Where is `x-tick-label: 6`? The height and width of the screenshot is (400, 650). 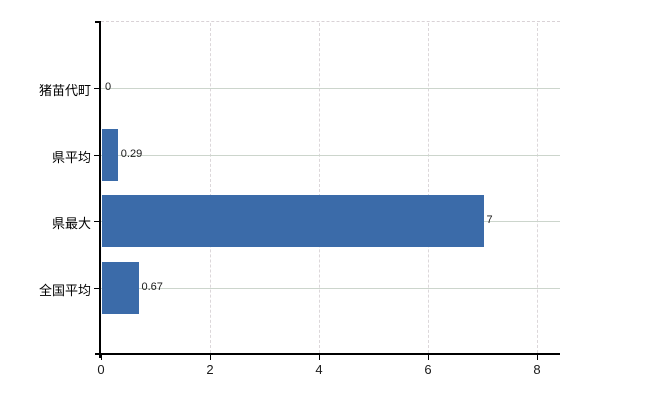 x-tick-label: 6 is located at coordinates (428, 369).